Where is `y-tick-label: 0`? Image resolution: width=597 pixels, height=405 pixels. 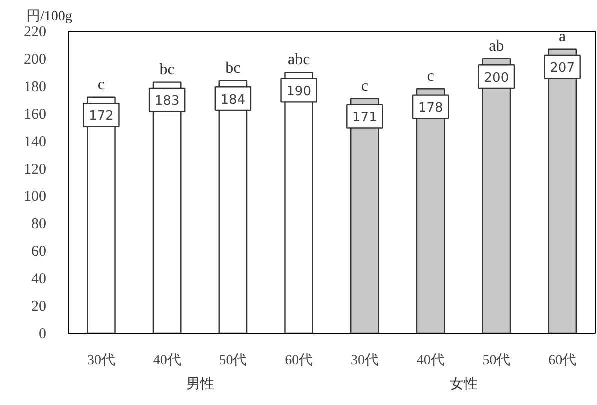
y-tick-label: 0 is located at coordinates (42, 334).